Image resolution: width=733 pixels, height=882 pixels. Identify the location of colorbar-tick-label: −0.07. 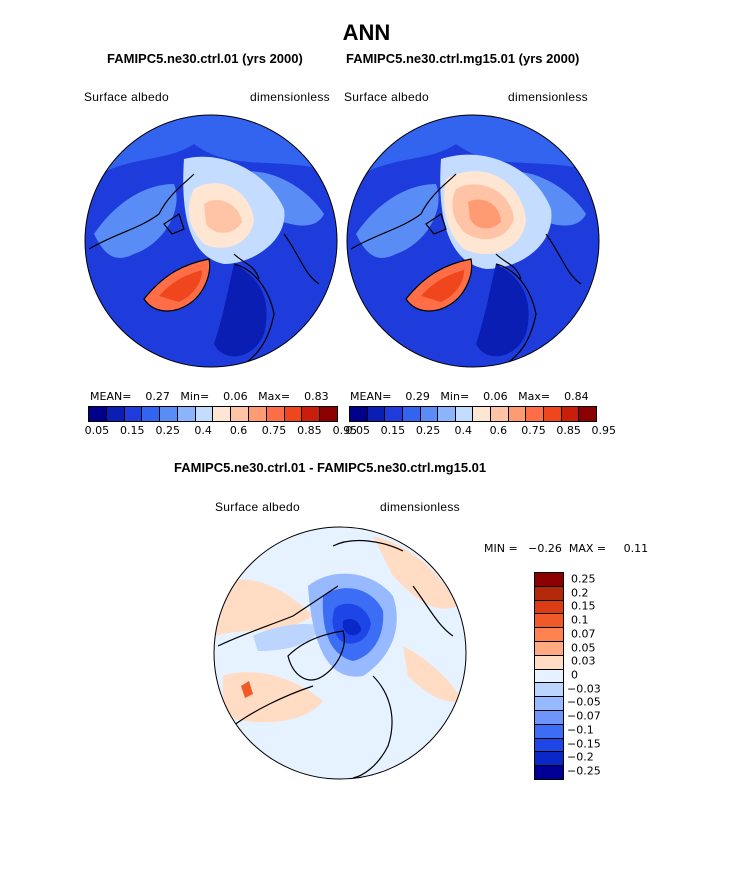
(584, 716).